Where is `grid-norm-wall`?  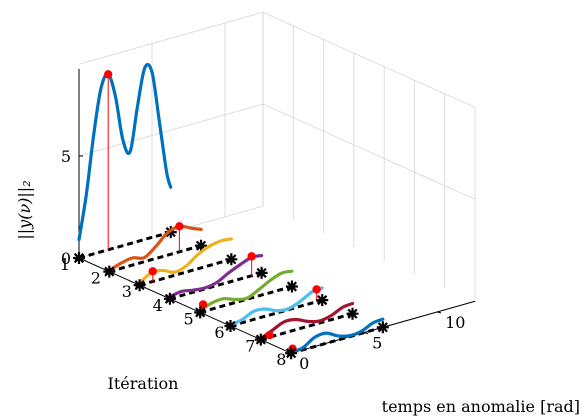
grid-norm-wall is located at coordinates (171, 130).